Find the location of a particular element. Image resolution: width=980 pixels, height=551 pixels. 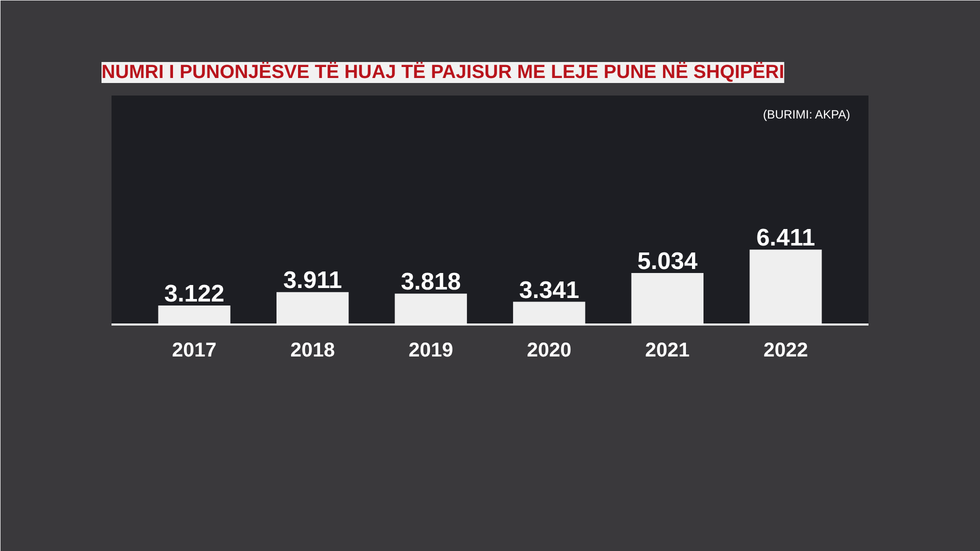

data-label: 3.122 is located at coordinates (194, 294).